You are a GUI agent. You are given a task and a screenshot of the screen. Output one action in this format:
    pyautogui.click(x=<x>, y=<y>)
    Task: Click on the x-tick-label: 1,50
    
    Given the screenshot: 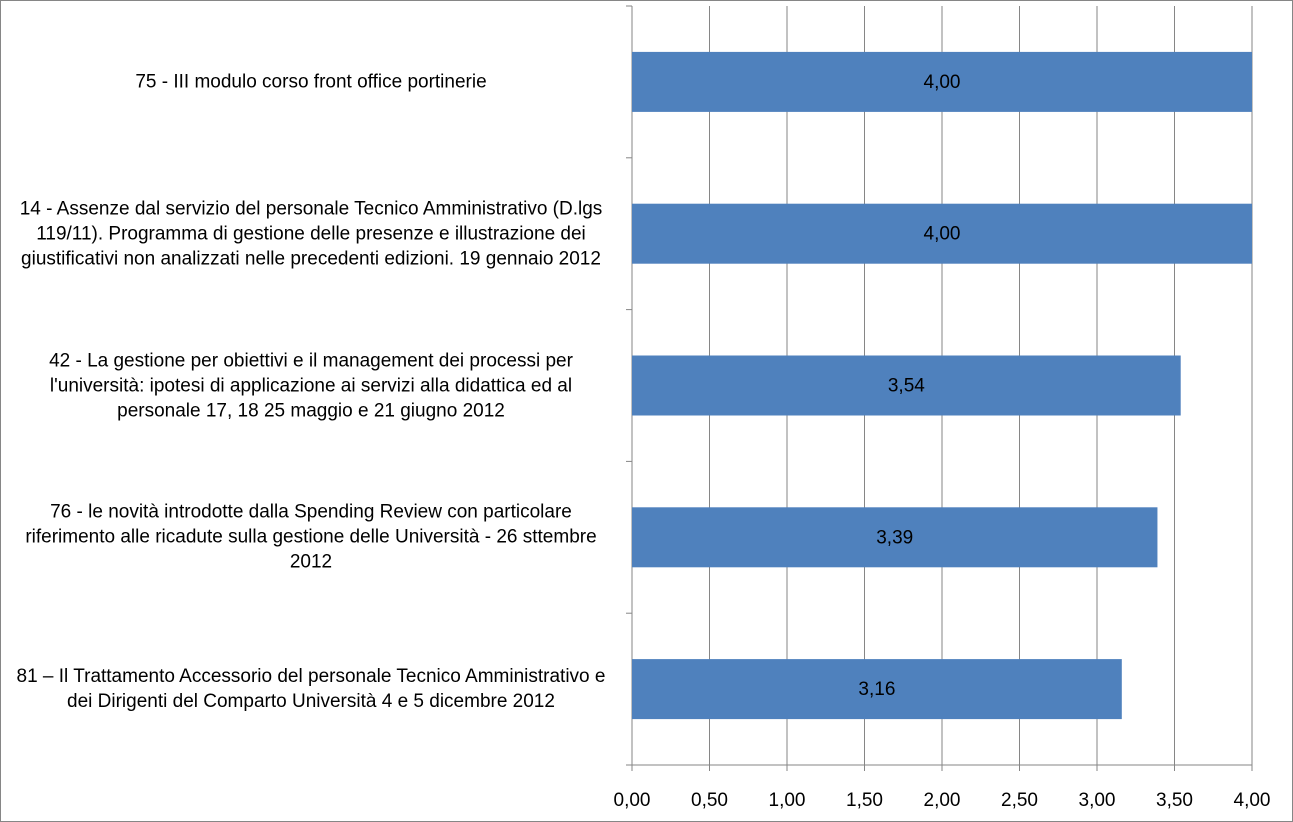 What is the action you would take?
    pyautogui.click(x=864, y=800)
    